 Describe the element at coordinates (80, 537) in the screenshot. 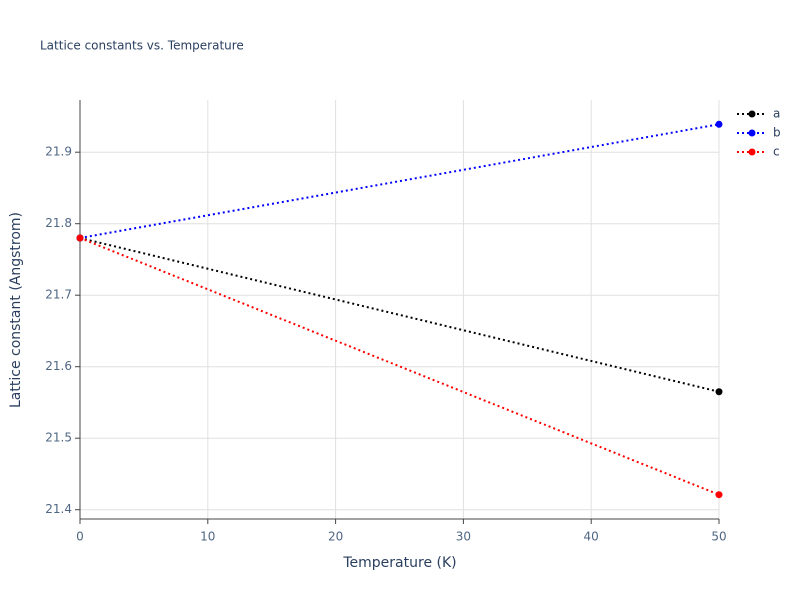

I see `x-tick-label: 0` at that location.